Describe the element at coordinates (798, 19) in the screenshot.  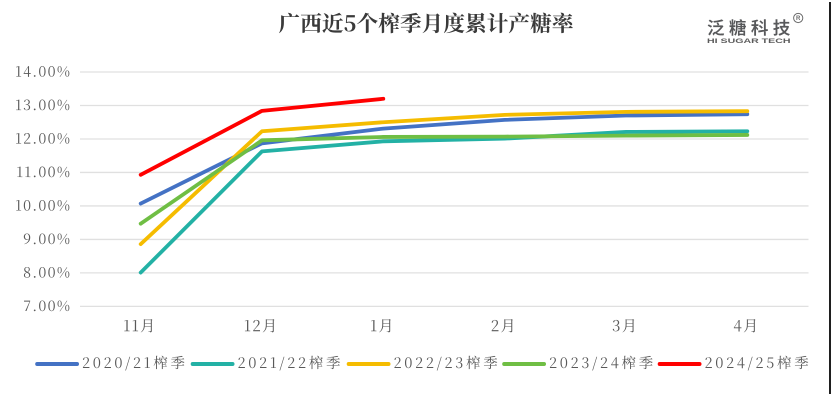
I see `svg-text: R` at that location.